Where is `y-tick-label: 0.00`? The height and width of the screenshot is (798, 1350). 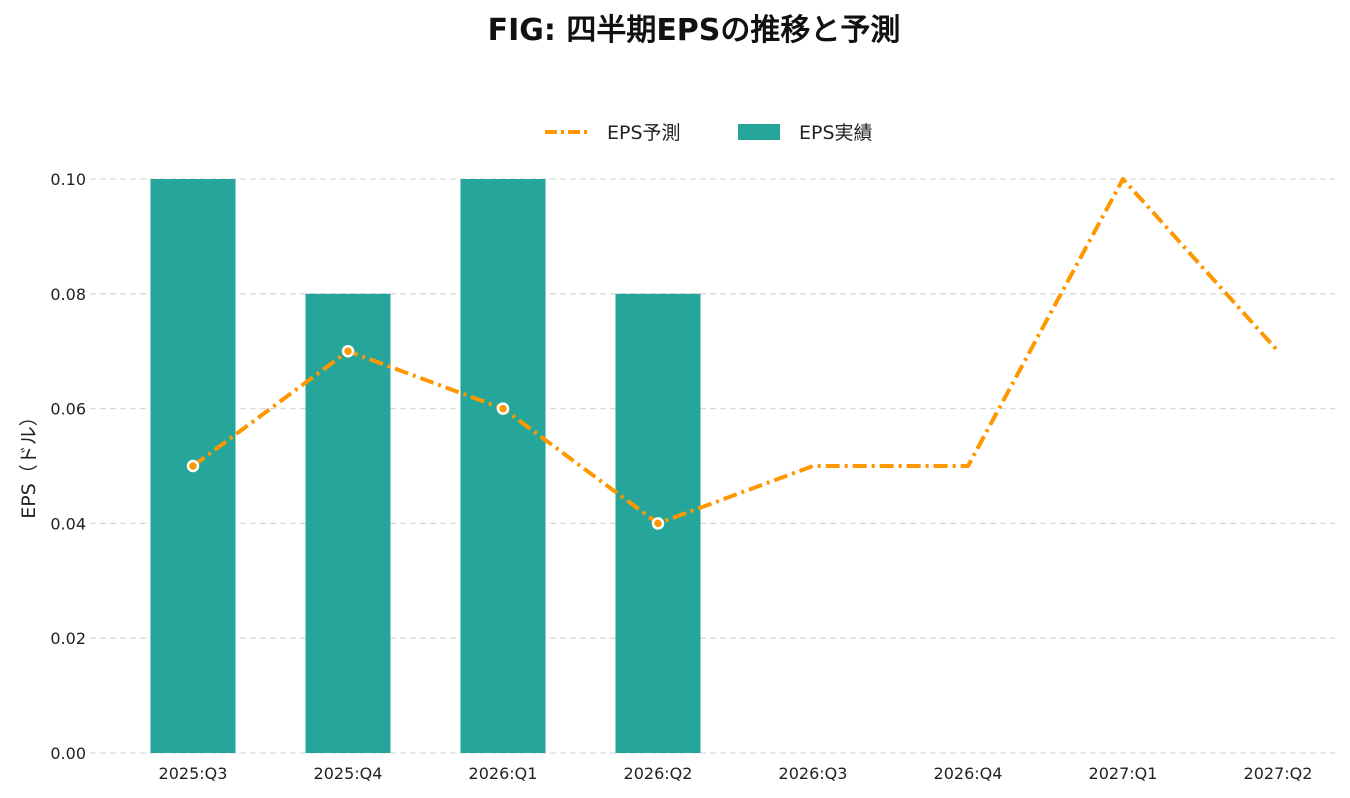 y-tick-label: 0.00 is located at coordinates (68, 753).